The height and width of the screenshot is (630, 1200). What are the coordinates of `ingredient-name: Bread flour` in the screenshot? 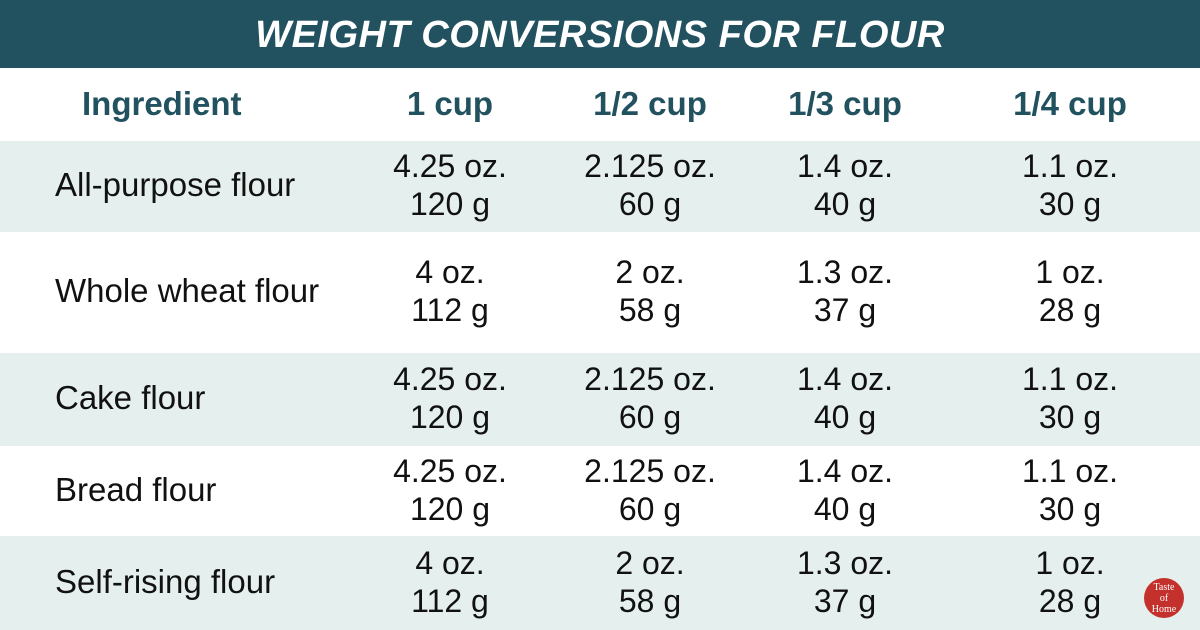 It's located at (136, 489).